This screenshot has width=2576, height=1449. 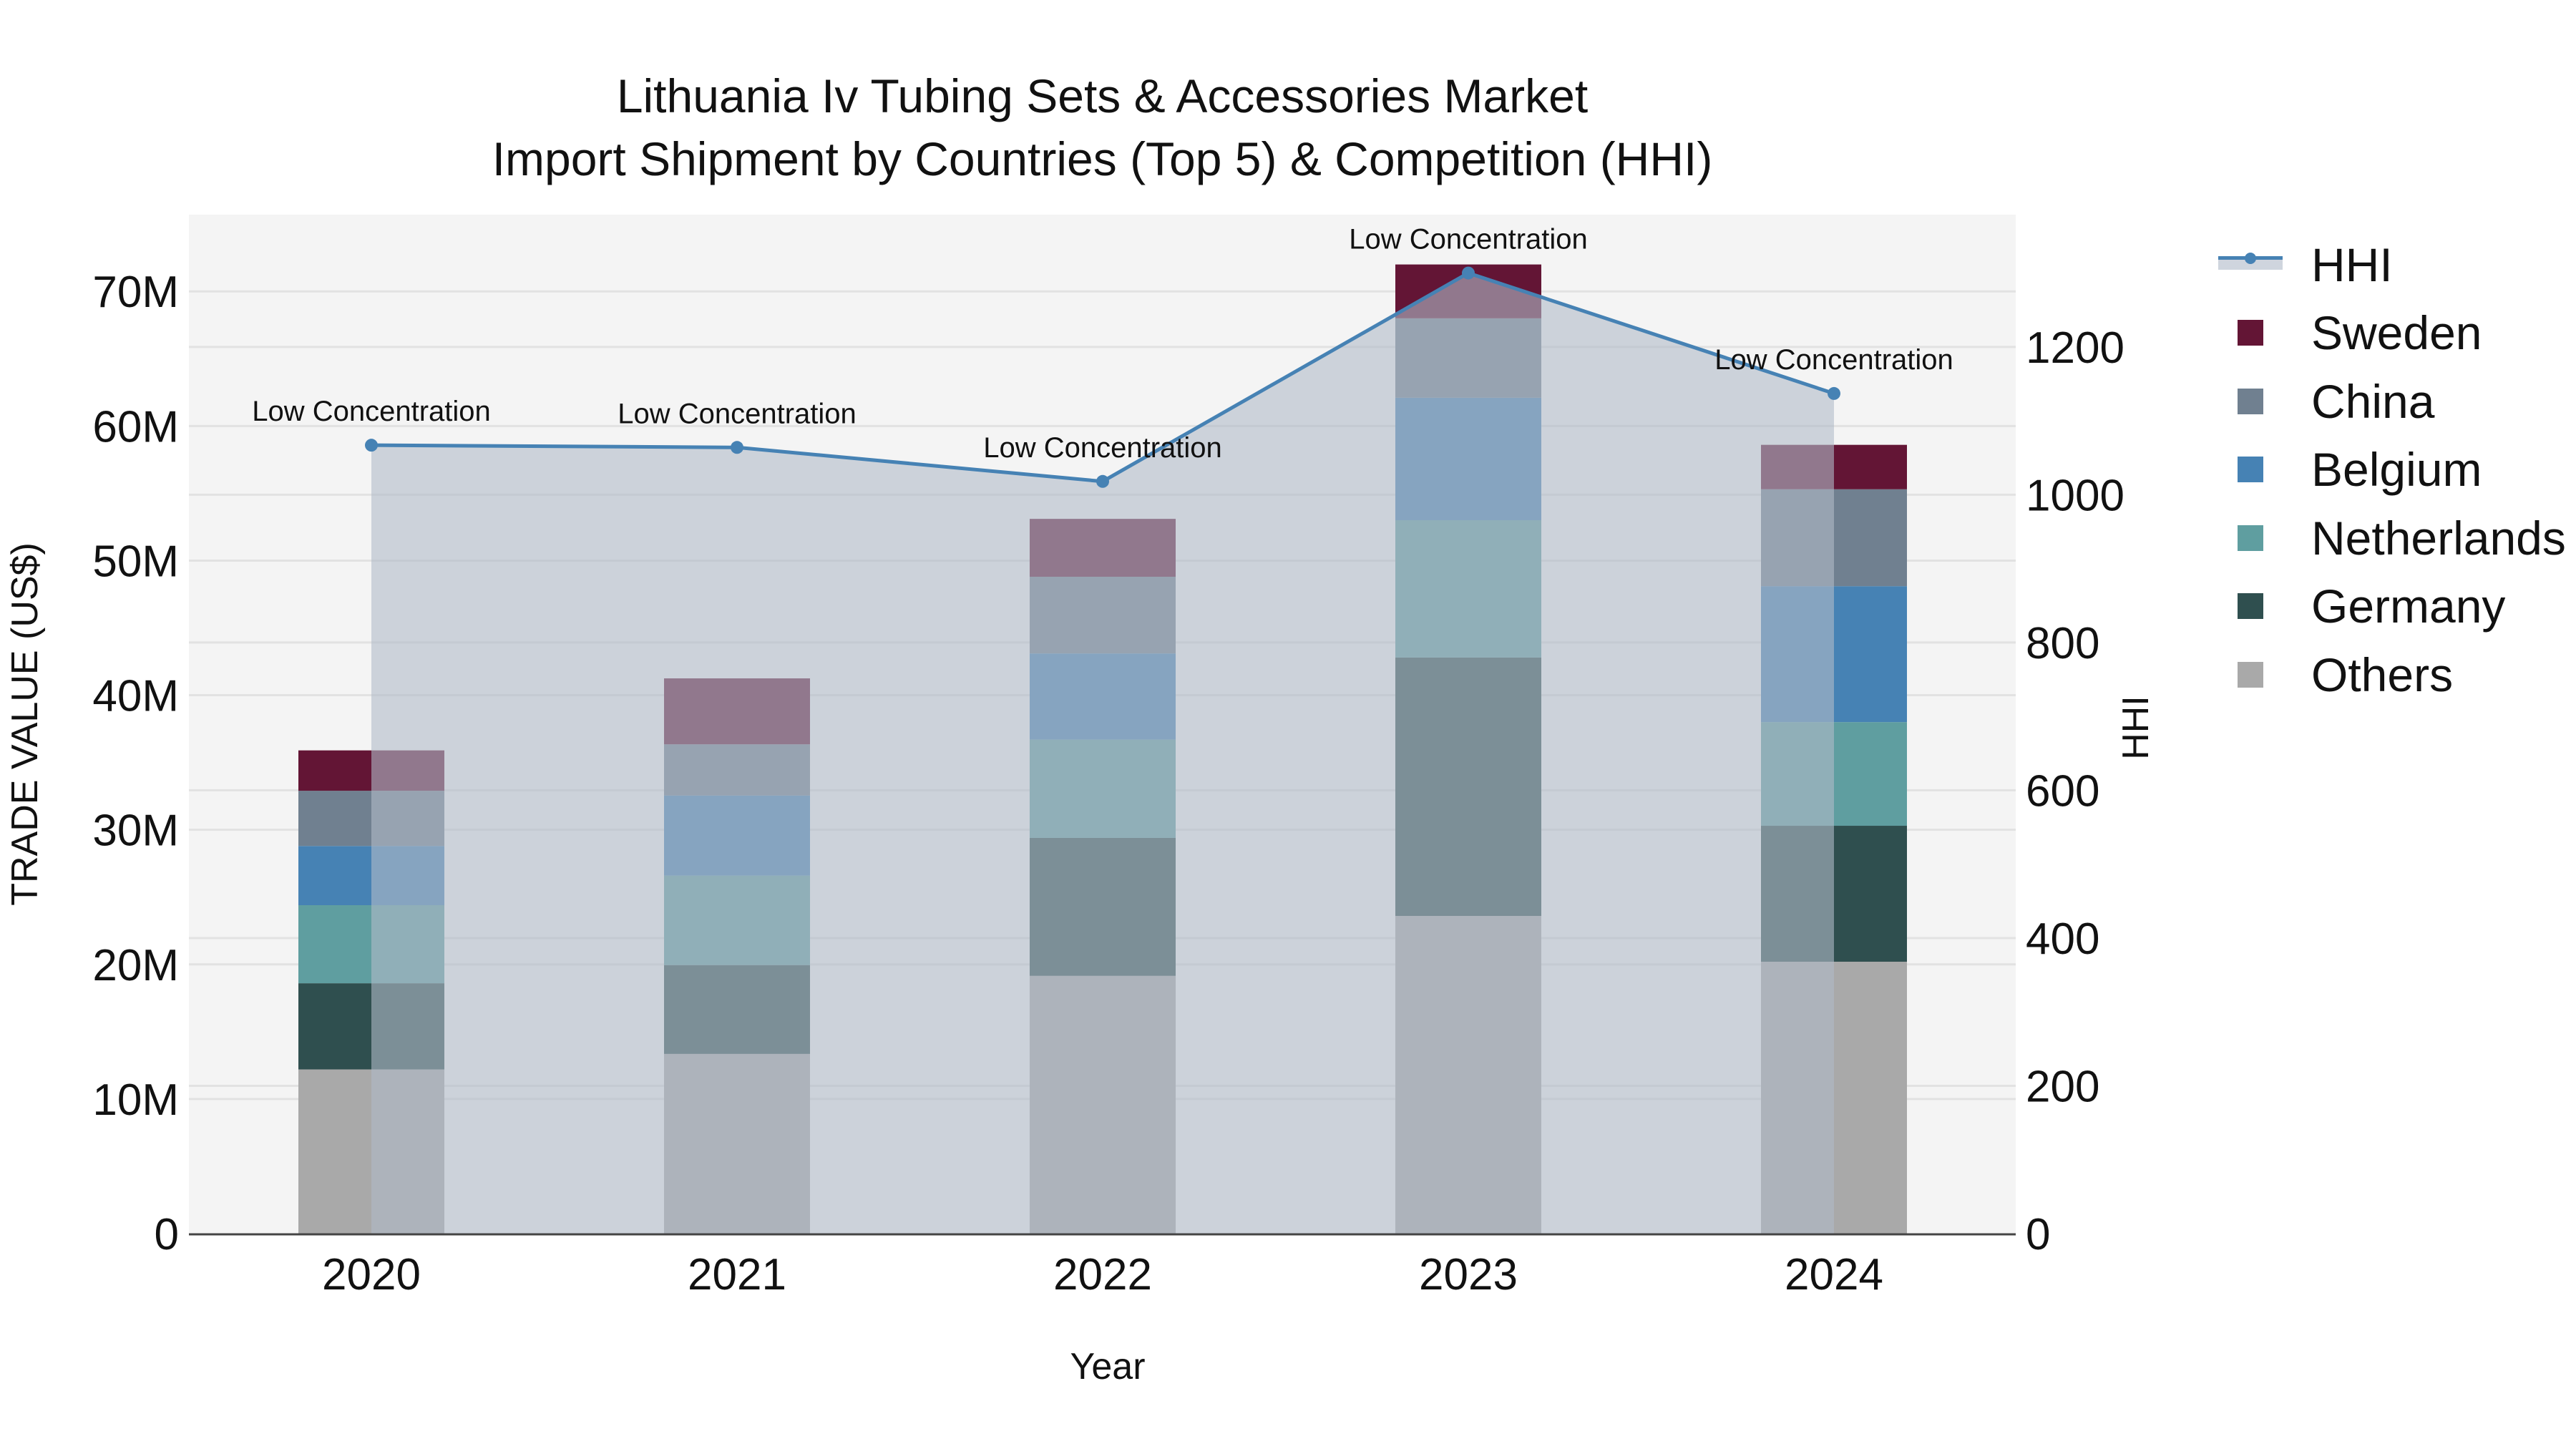 I want to click on y-axis-right-title: HHI, so click(x=2136, y=728).